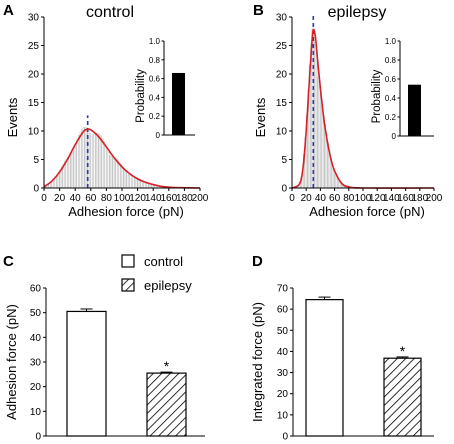  I want to click on histogram-bars, so click(112, 158).